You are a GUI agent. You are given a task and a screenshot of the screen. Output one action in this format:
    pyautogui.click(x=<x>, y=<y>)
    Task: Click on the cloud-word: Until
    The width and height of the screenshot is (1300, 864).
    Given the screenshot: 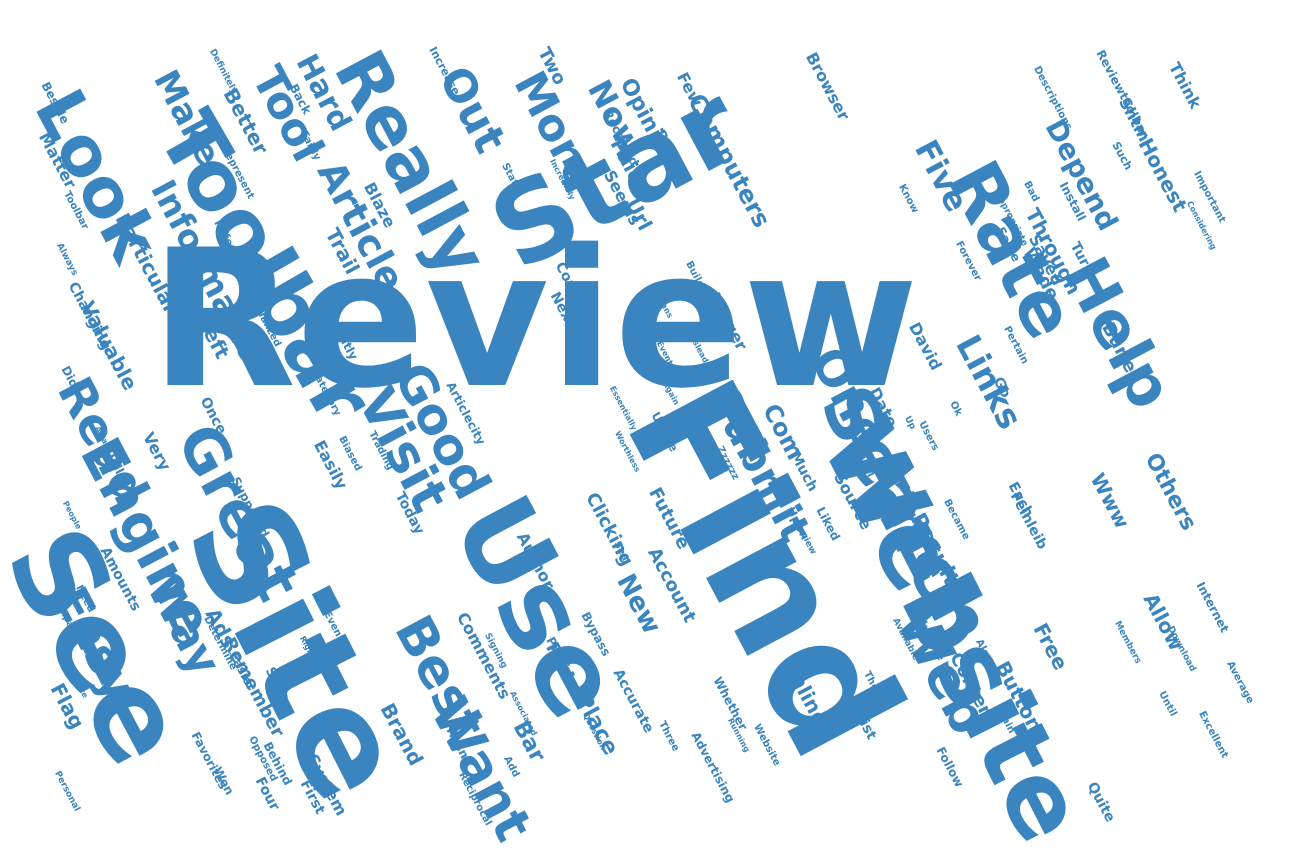 What is the action you would take?
    pyautogui.click(x=1167, y=704)
    